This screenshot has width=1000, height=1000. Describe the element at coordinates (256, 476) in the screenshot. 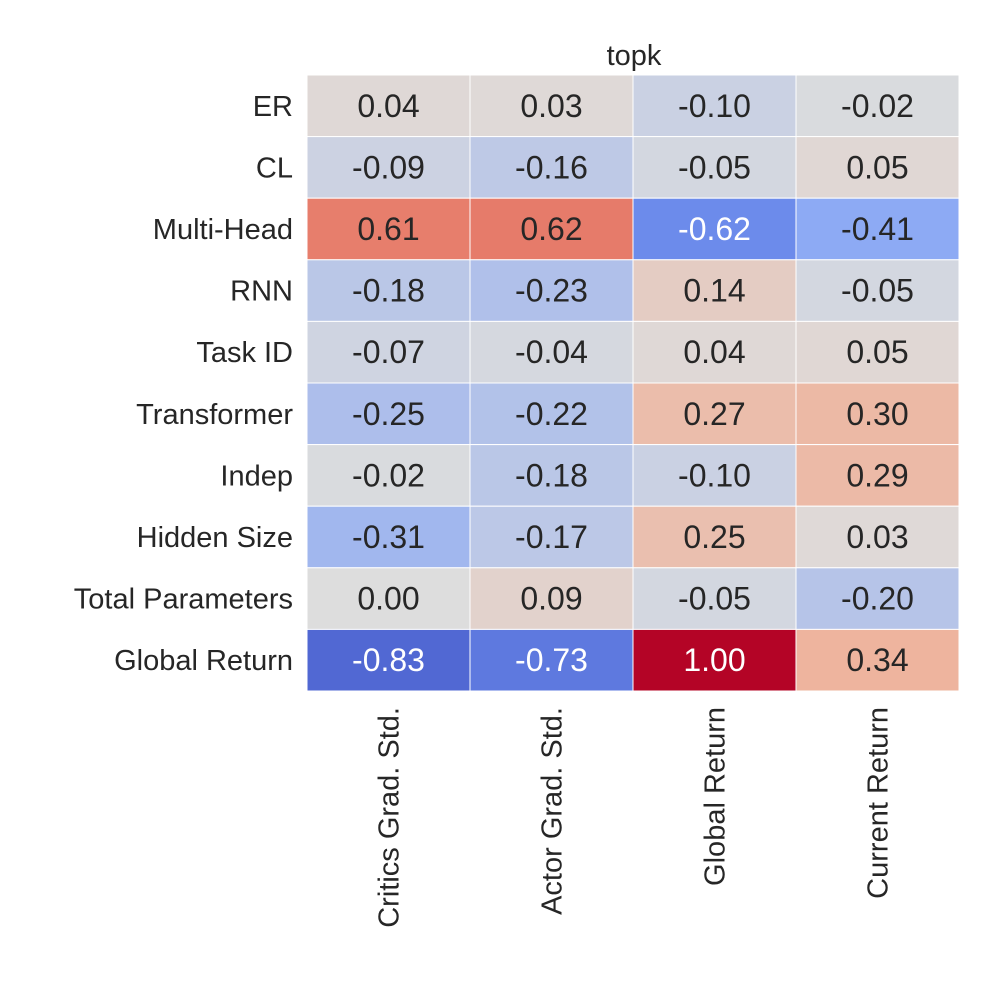

I see `row-tick-label: Indep` at that location.